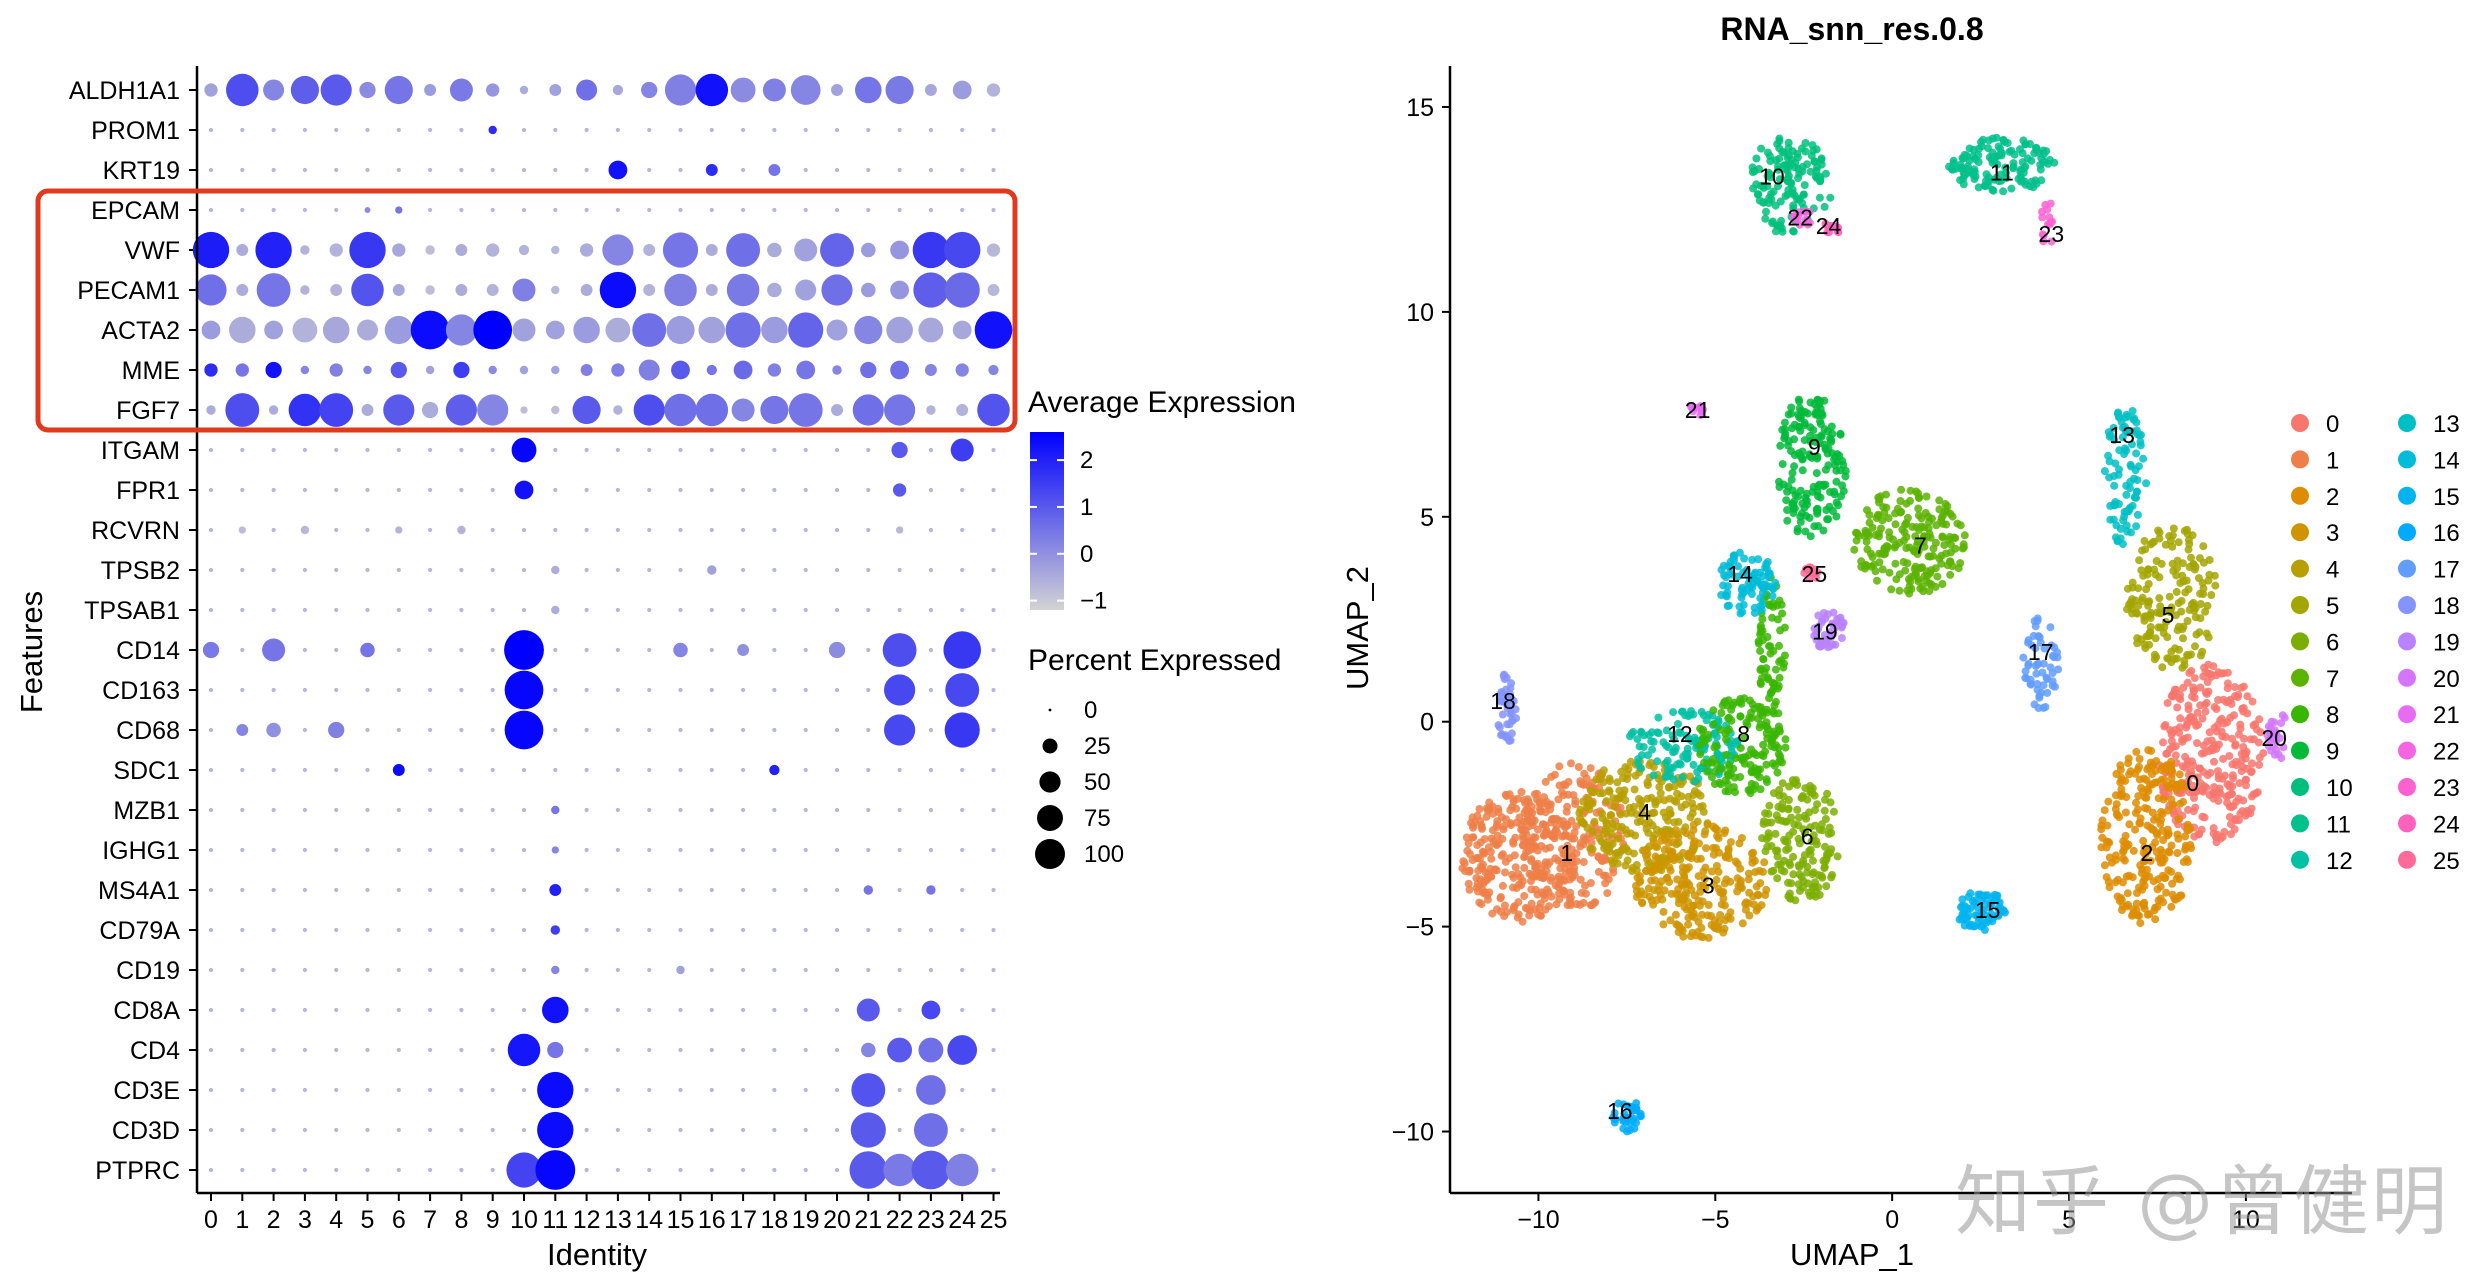 The width and height of the screenshot is (2484, 1284). I want to click on feature-label-pecam1: PECAM1, so click(128, 291).